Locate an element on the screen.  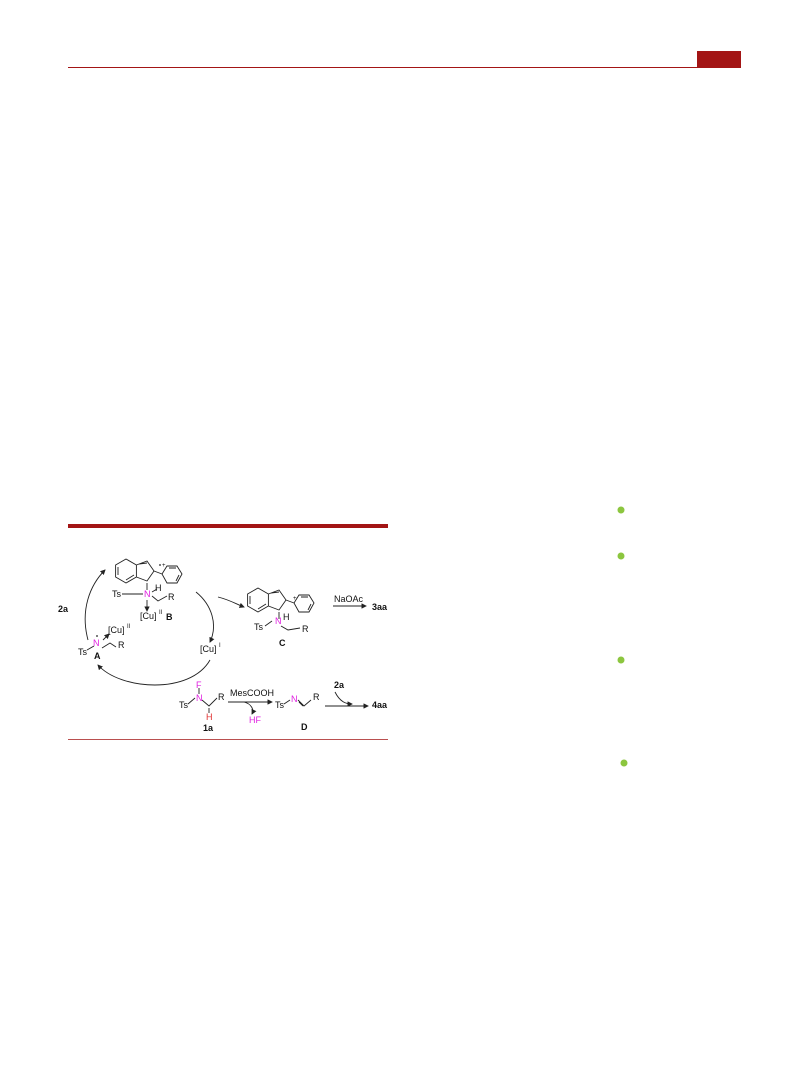
header-tab is located at coordinates (719, 59).